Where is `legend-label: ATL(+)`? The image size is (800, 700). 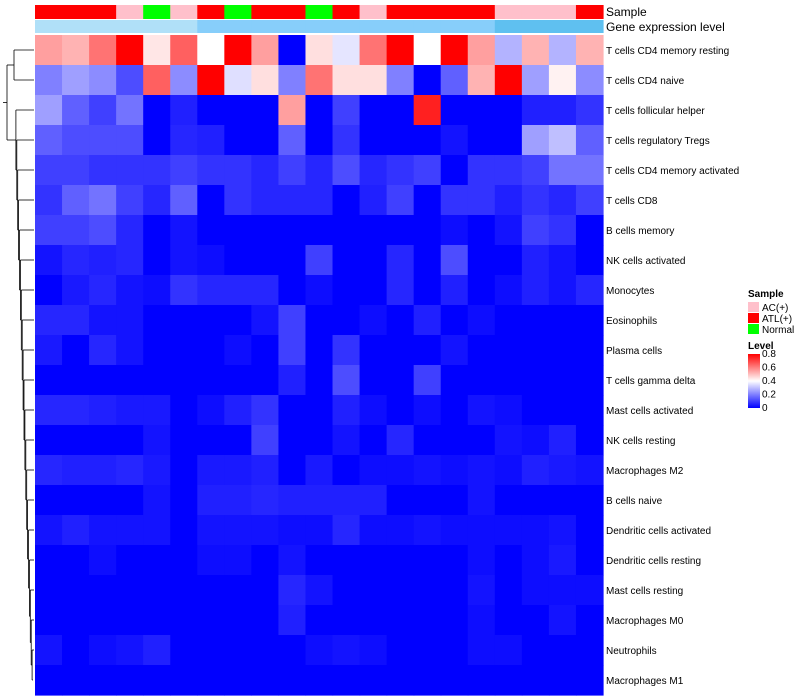 legend-label: ATL(+) is located at coordinates (777, 319).